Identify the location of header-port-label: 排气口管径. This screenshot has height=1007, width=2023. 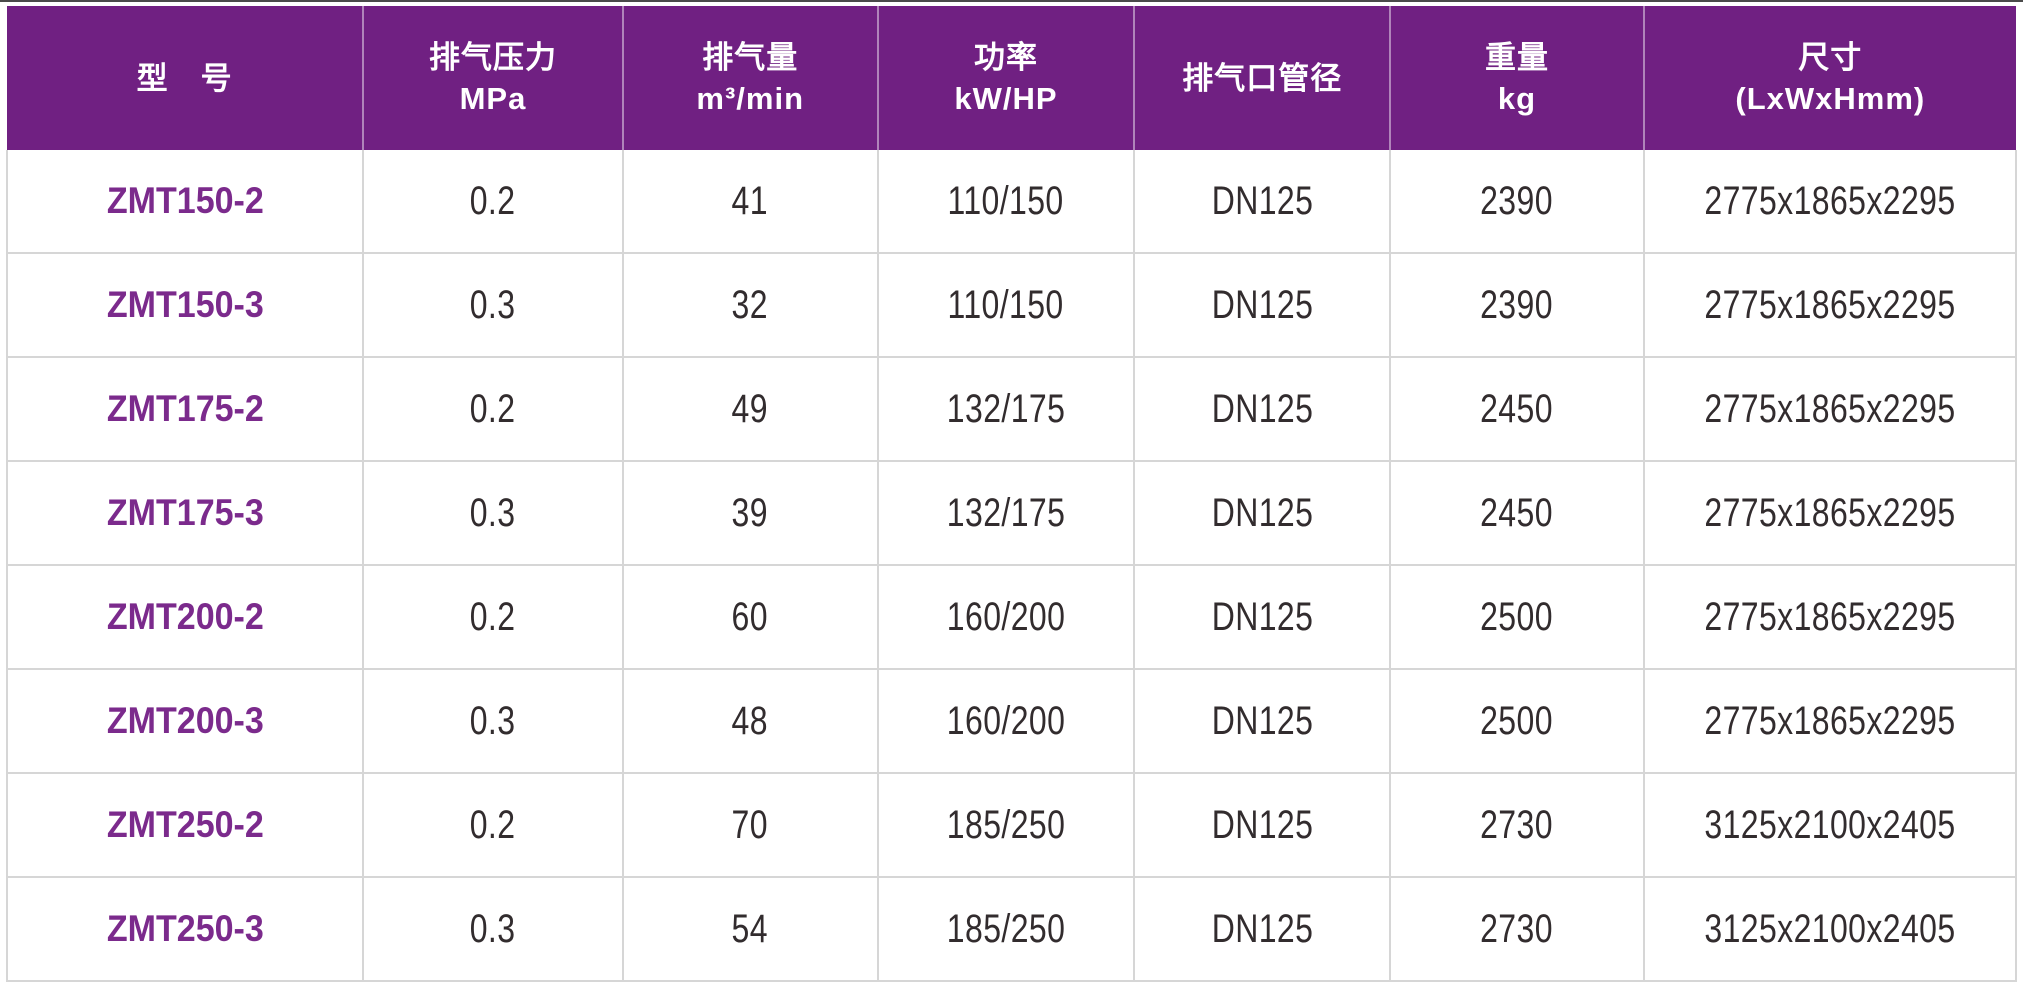
(1262, 78).